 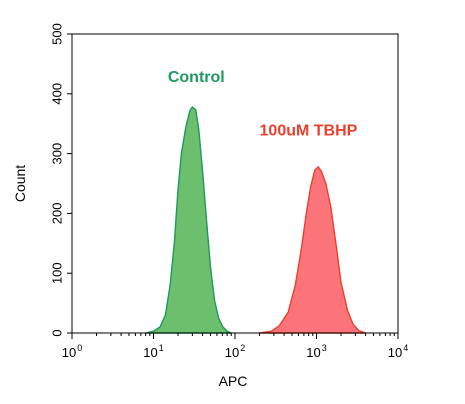 What do you see at coordinates (233, 381) in the screenshot?
I see `x-axis-label: APC` at bounding box center [233, 381].